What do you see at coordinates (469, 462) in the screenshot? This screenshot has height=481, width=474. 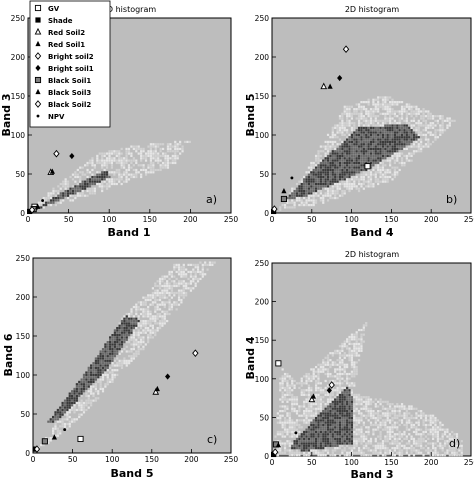 I see `x-tick-label: 250` at bounding box center [469, 462].